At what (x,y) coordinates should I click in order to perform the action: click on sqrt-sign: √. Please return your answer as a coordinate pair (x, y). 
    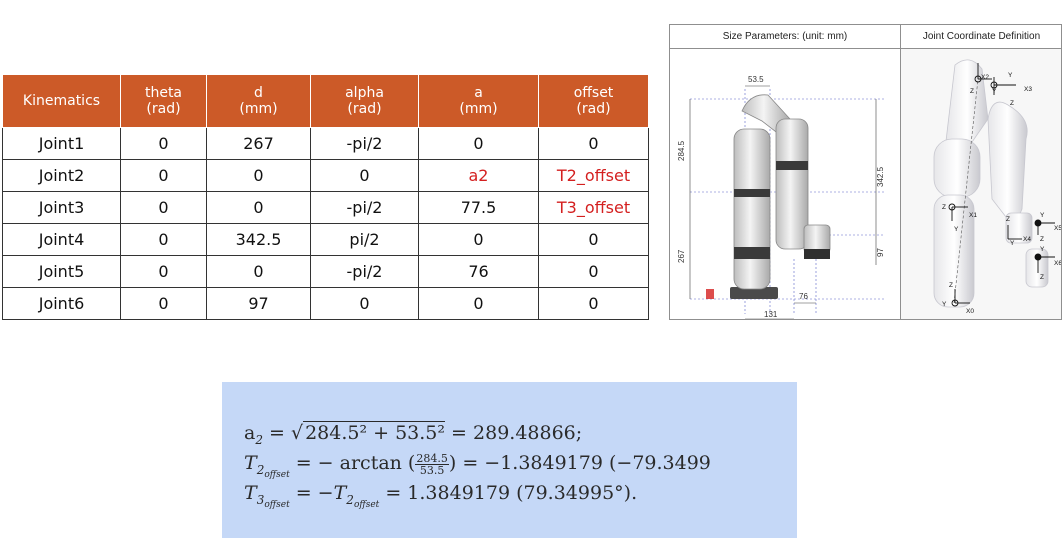
    Looking at the image, I should click on (297, 433).